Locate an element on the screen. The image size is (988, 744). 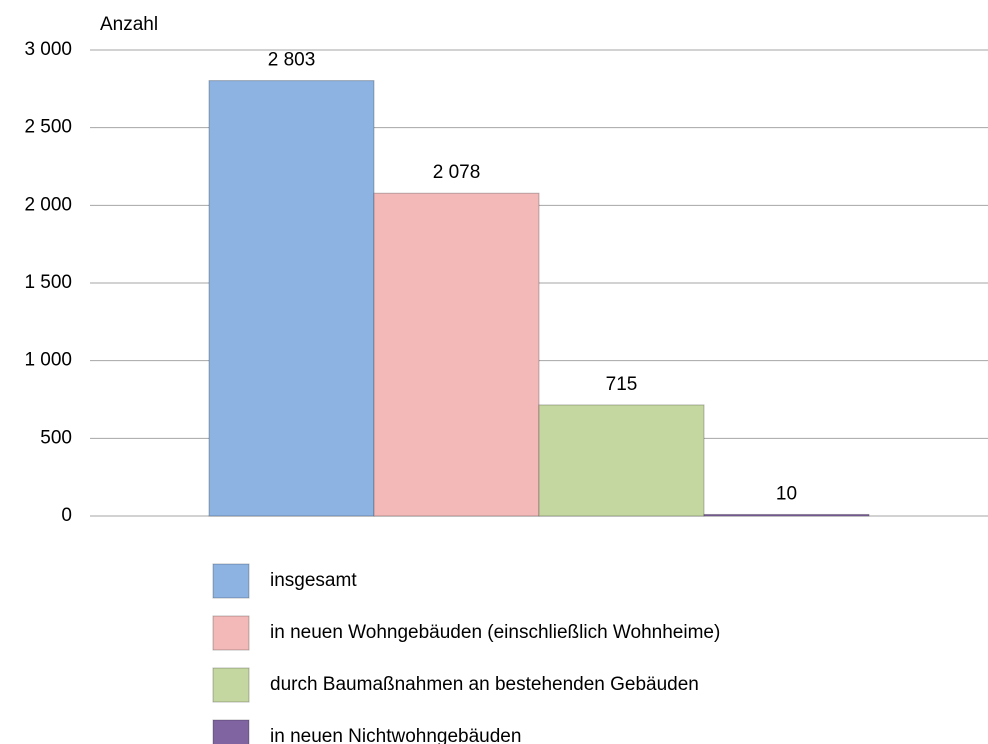
y-tick-label: 0 is located at coordinates (66, 515).